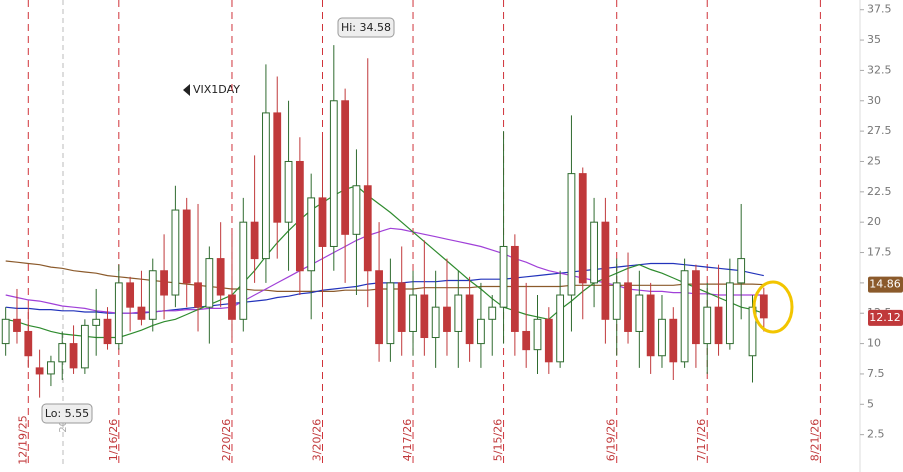 This screenshot has width=903, height=472. I want to click on y-tick-label: 2.5, so click(876, 434).